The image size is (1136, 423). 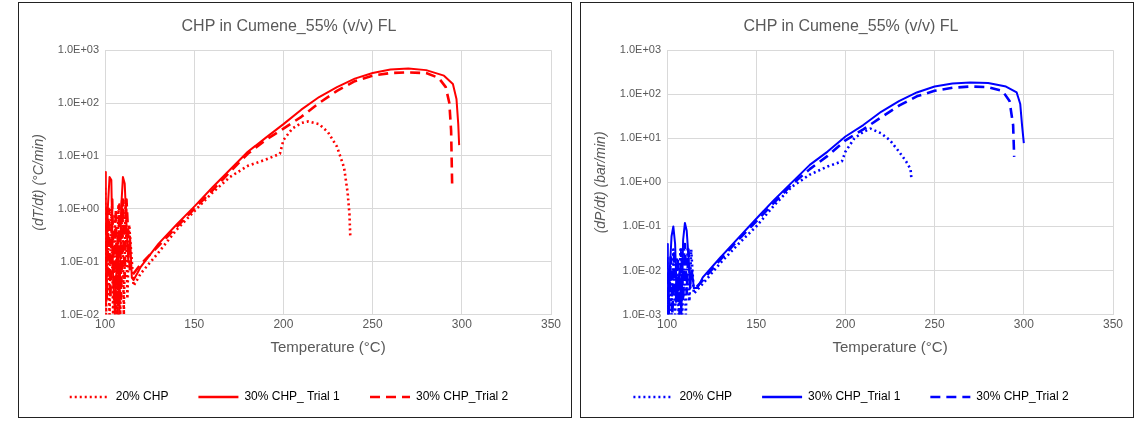 I want to click on y-axis-title: (dP/dt) (bar/min), so click(x=600, y=182).